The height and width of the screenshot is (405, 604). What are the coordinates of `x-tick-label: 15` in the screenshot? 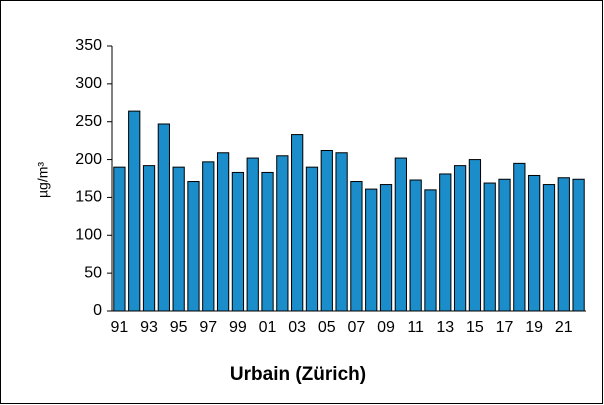 It's located at (475, 327).